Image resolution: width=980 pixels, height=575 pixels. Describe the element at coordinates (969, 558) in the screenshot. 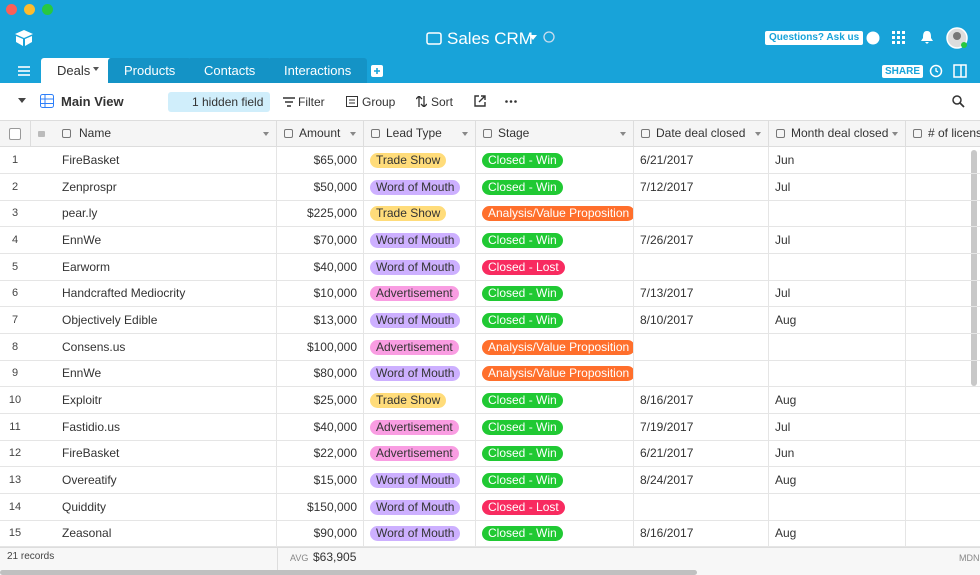

I see `aggregate-label-right: MDN` at that location.